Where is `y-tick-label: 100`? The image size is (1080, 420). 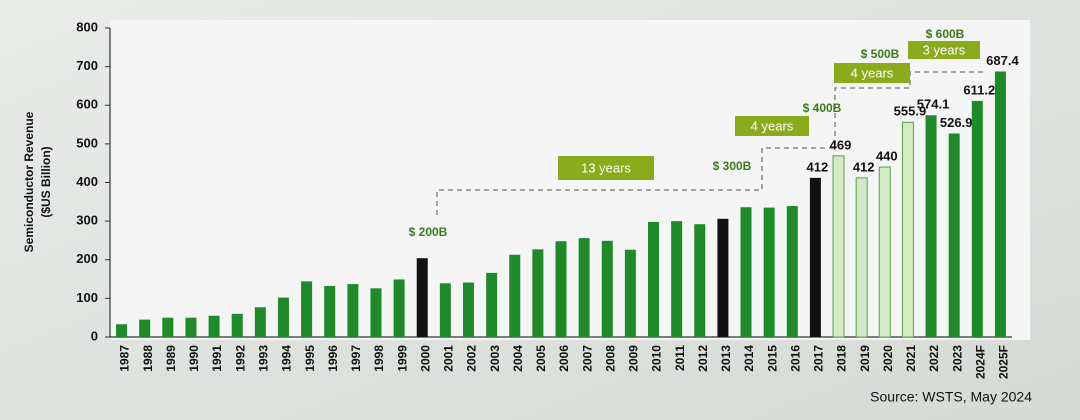 y-tick-label: 100 is located at coordinates (87, 297).